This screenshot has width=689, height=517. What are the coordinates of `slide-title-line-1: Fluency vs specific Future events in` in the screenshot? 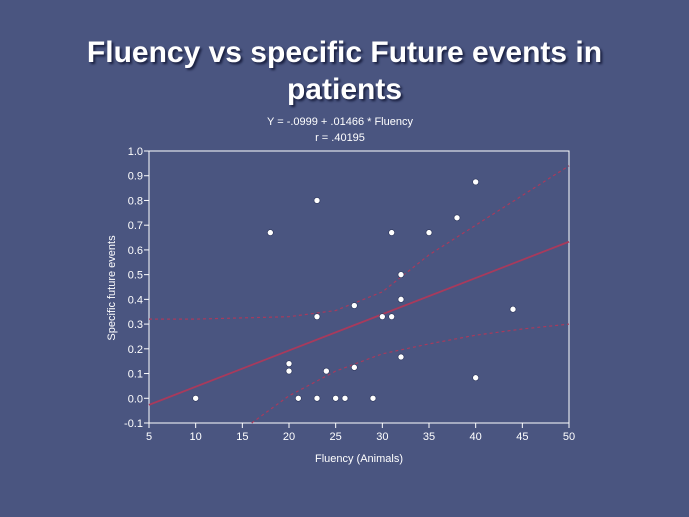 It's located at (344, 52).